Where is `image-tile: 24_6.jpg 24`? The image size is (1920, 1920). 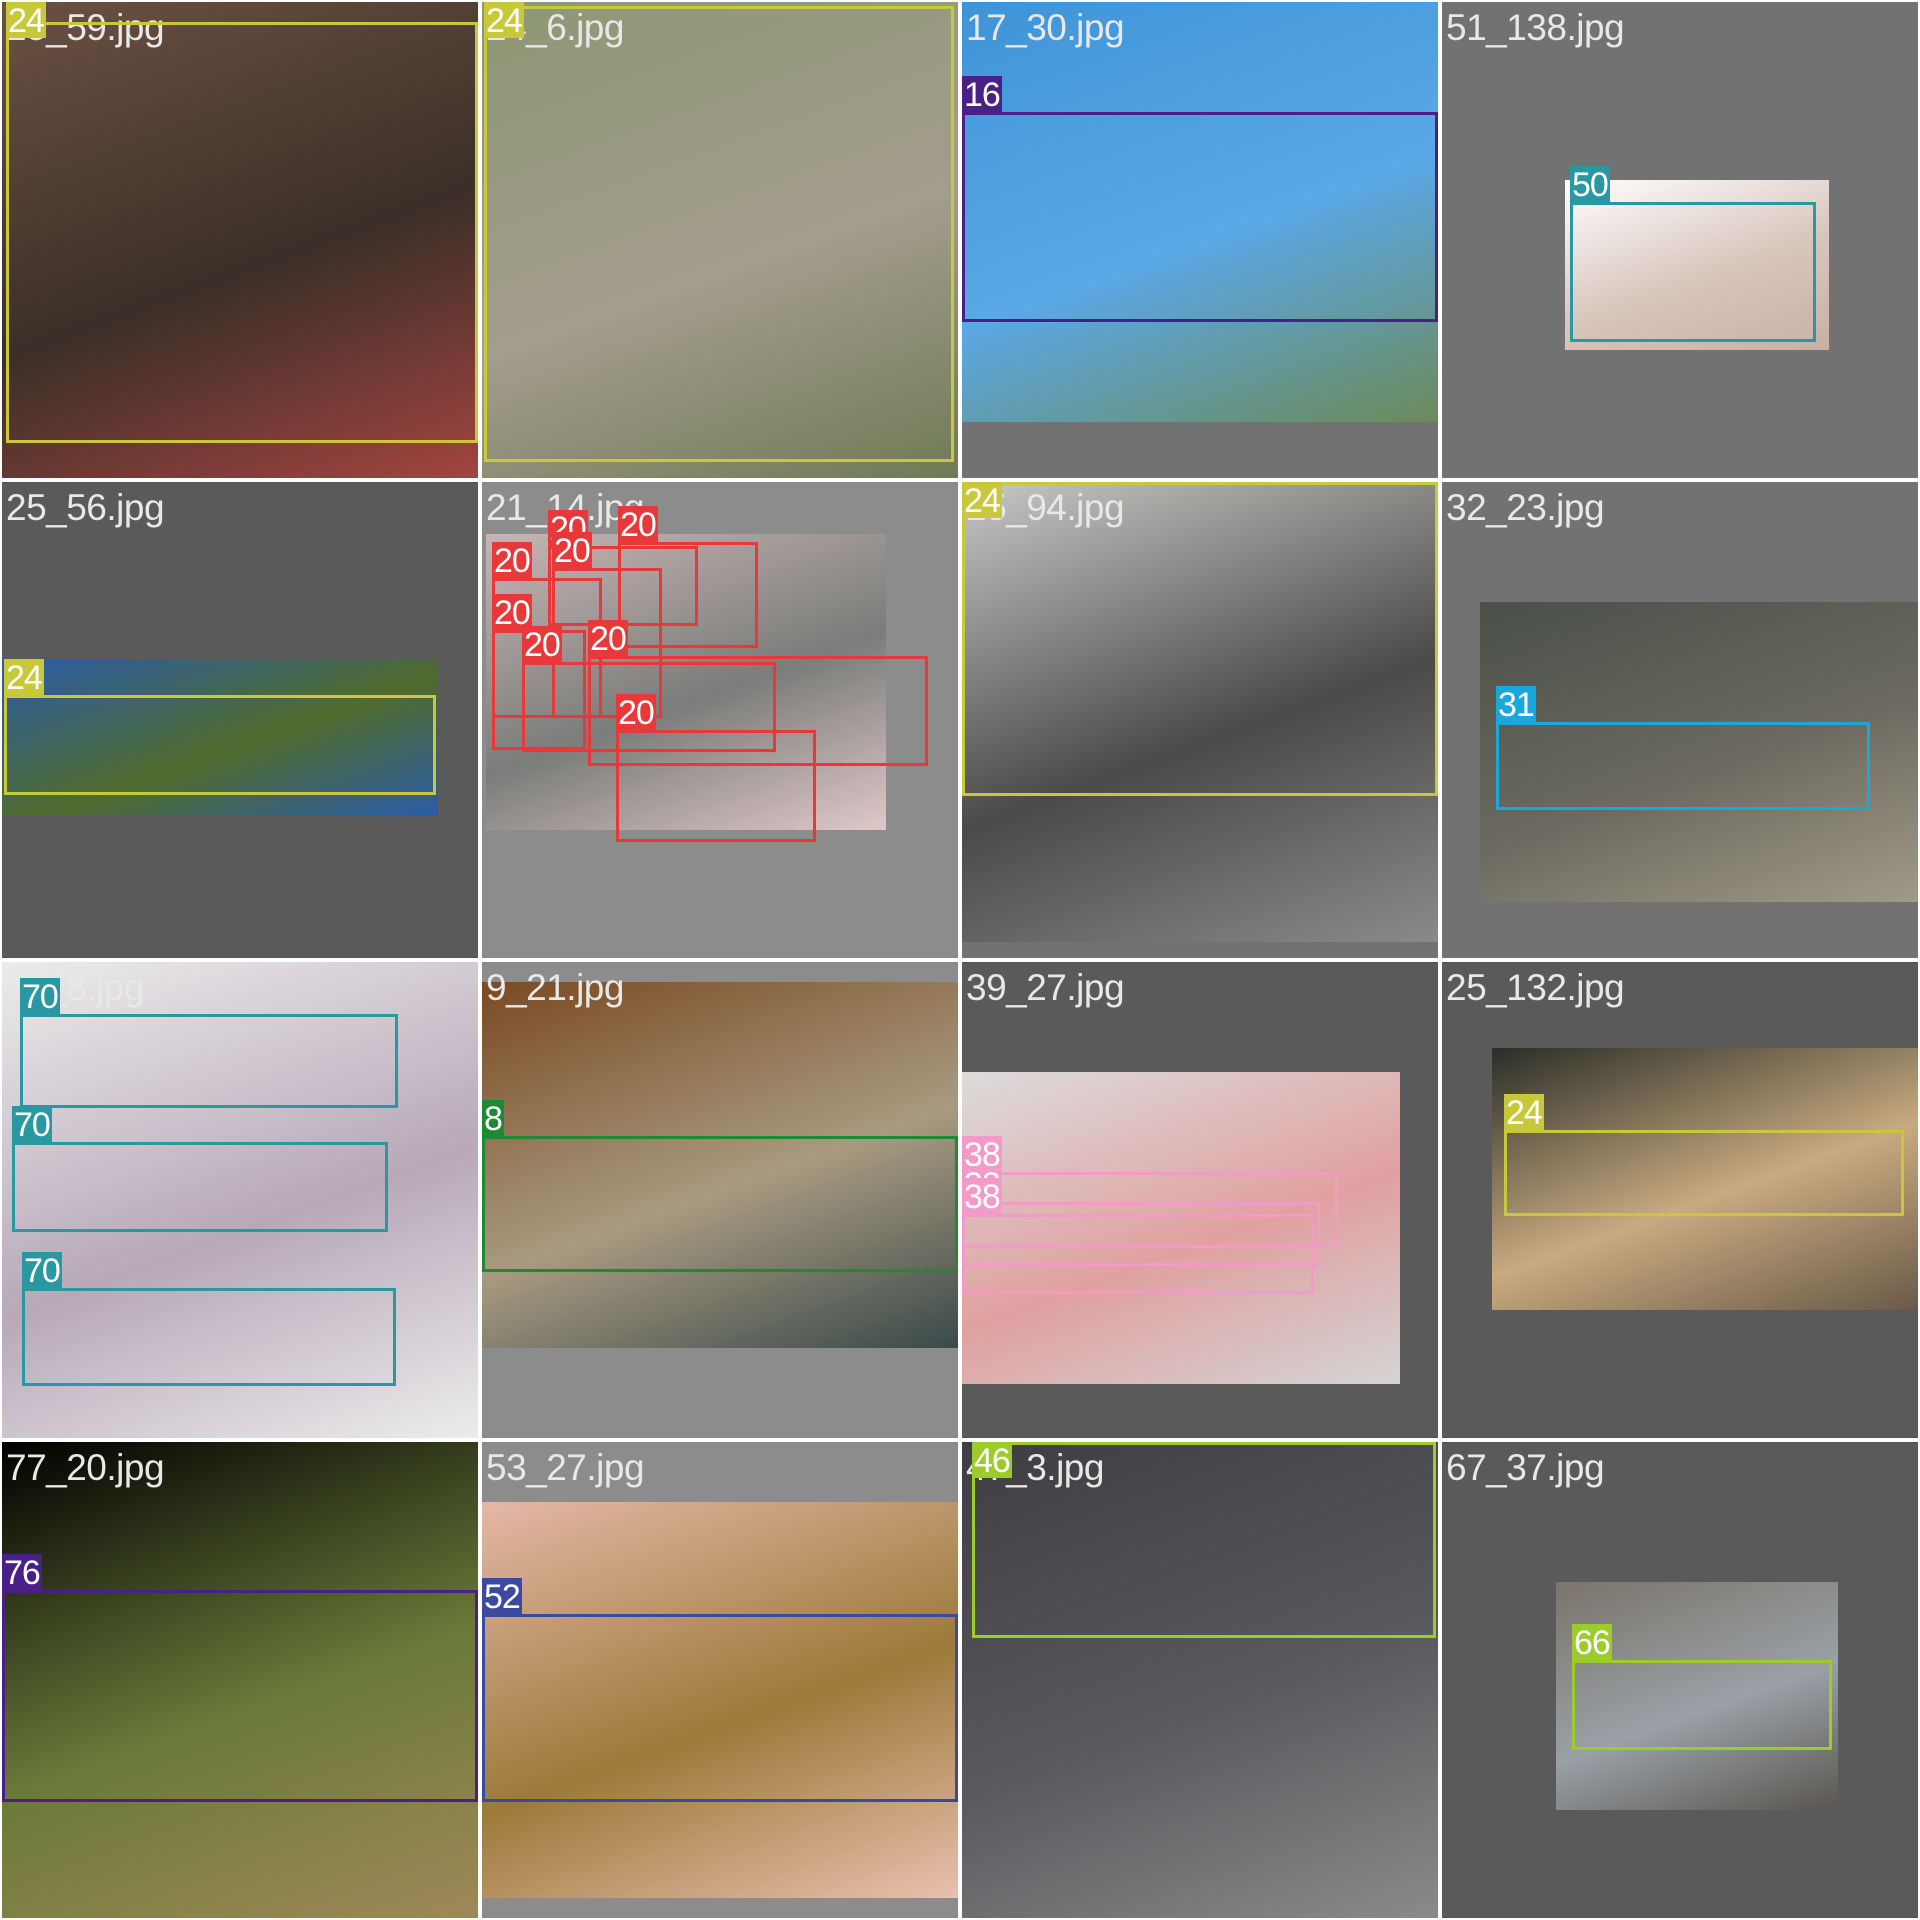 image-tile: 24_6.jpg 24 is located at coordinates (720, 240).